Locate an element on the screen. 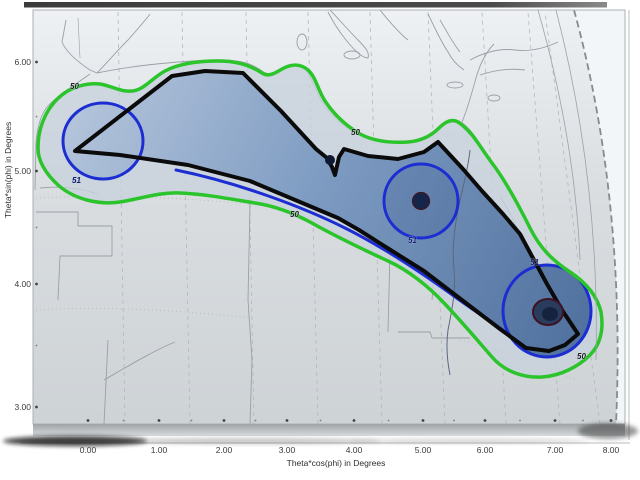 Image resolution: width=640 pixels, height=480 pixels. nile-river-line is located at coordinates (458, 262).